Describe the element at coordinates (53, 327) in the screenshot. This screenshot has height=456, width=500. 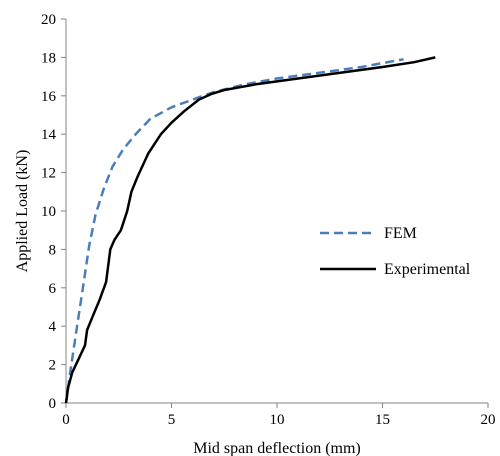
I see `y-tick-label: 4` at that location.